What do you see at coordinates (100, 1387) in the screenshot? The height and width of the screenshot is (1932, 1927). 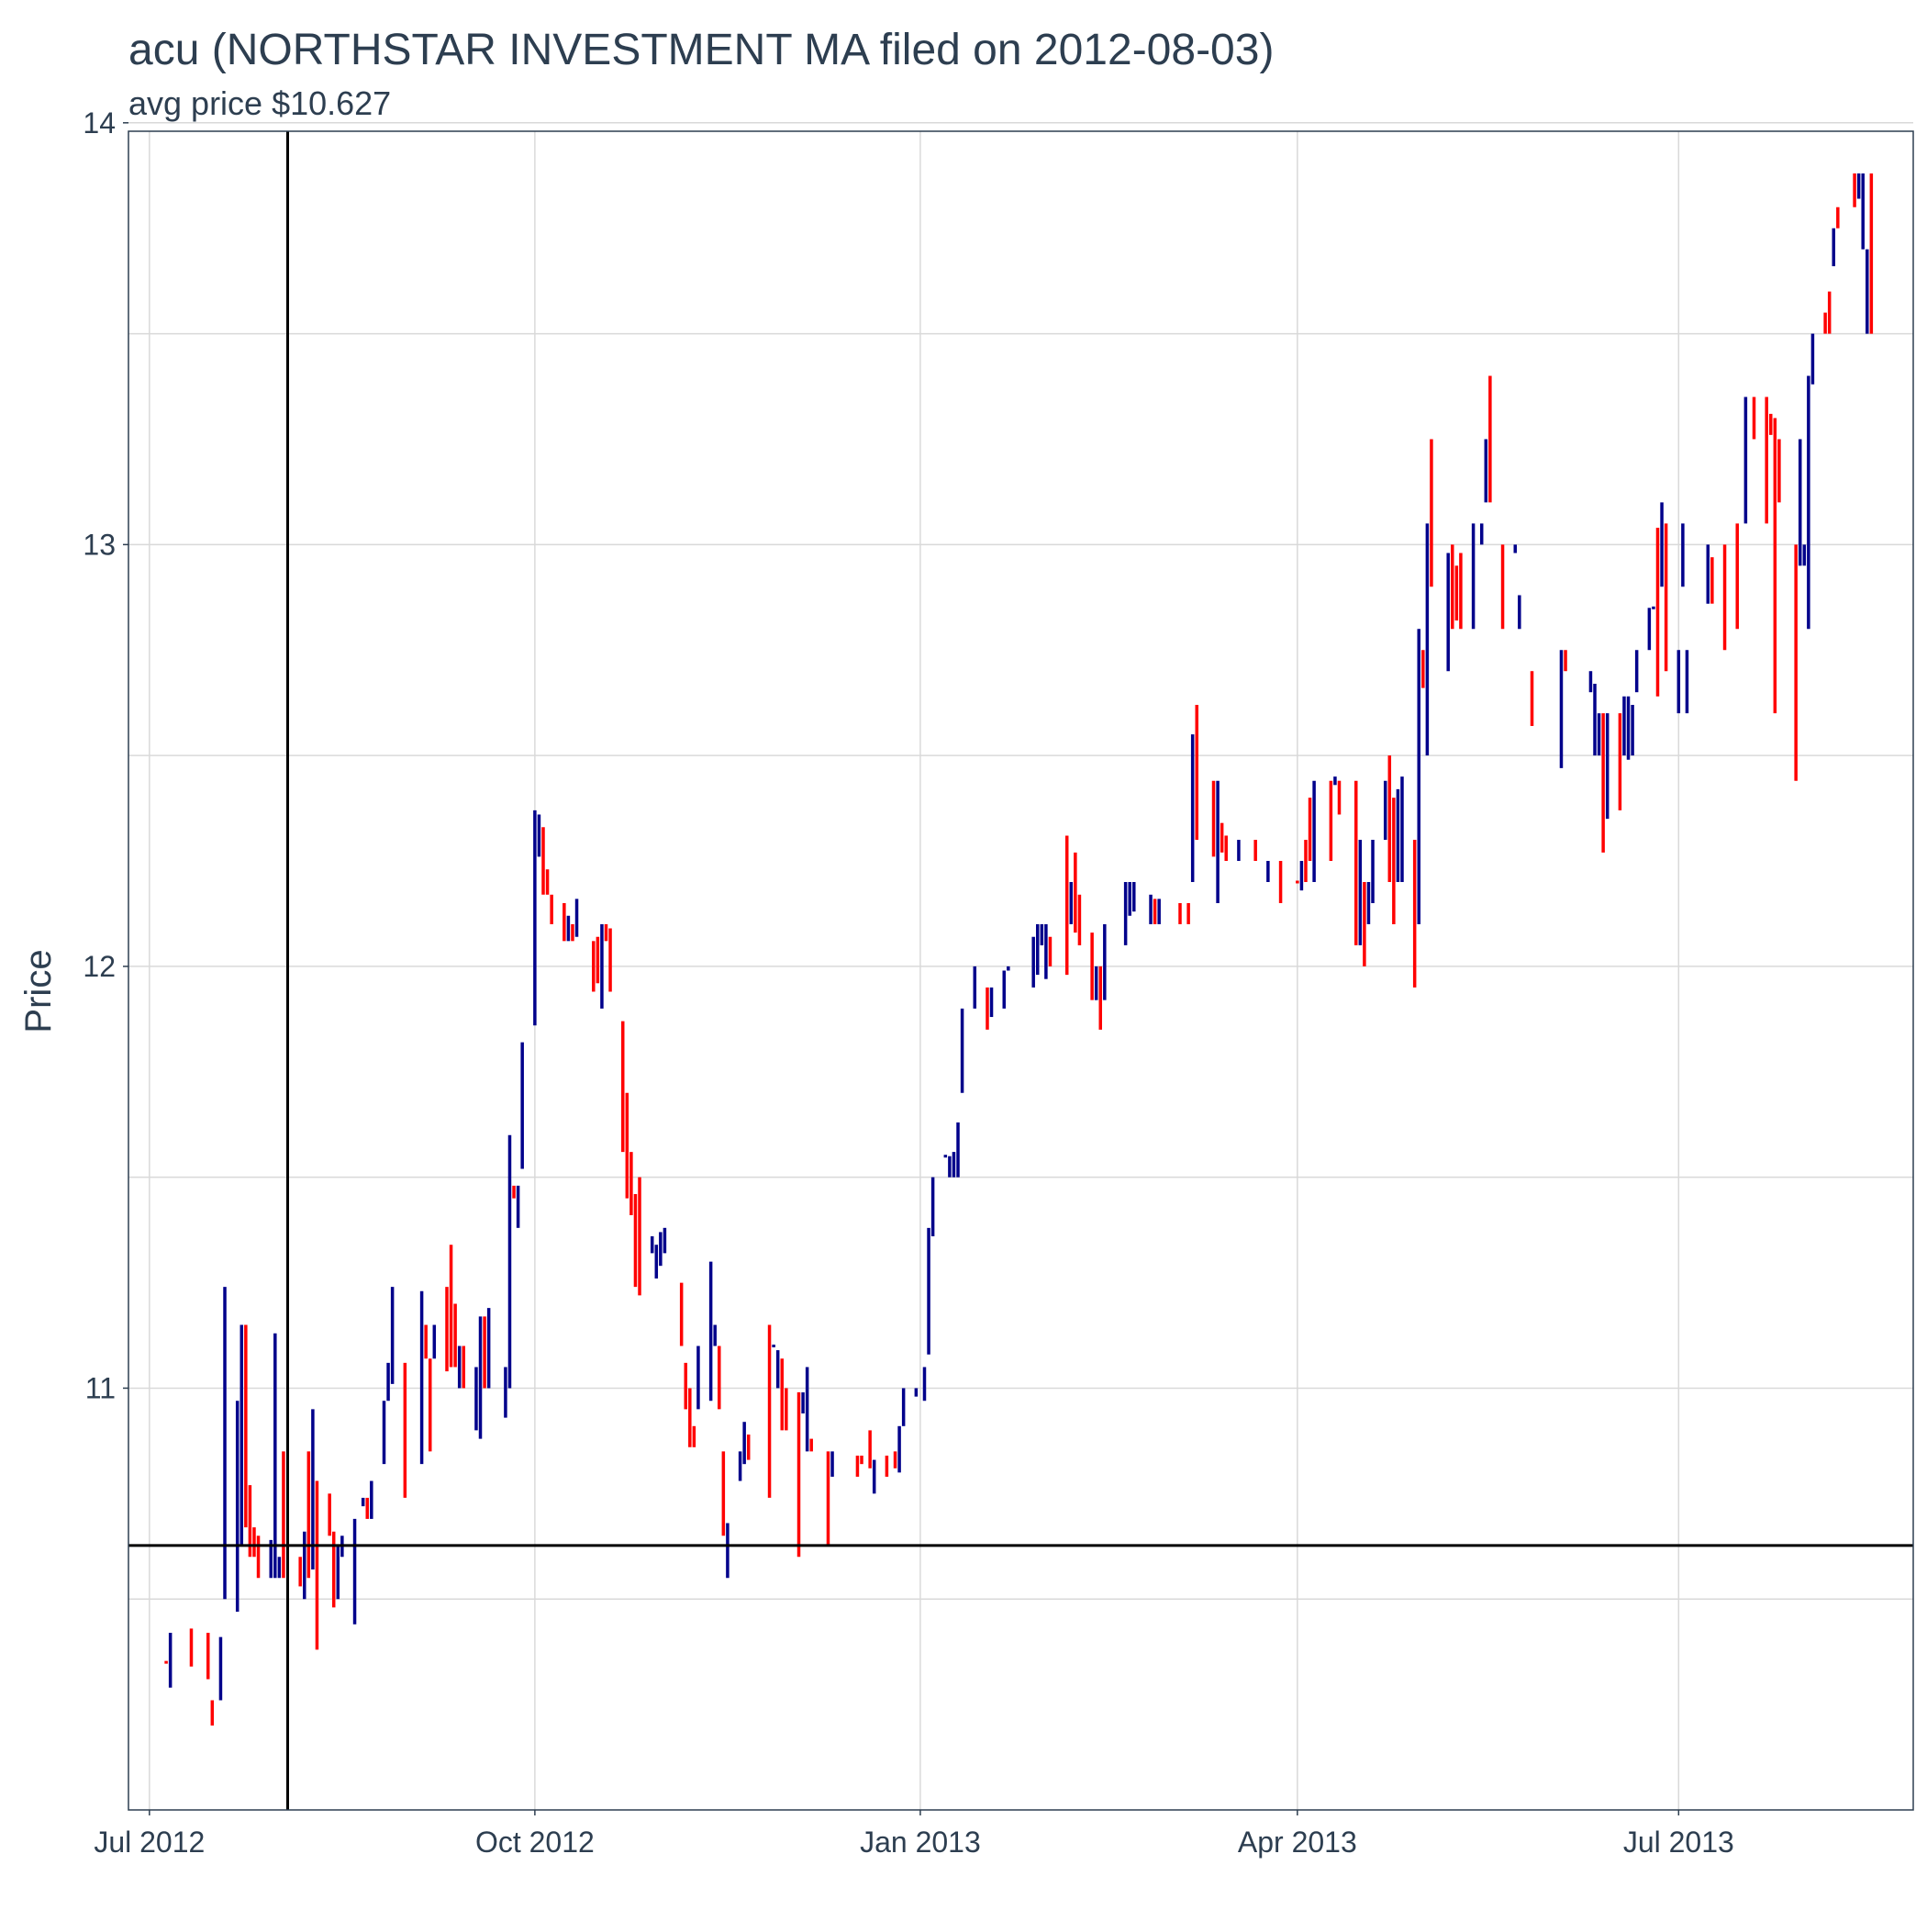 I see `y-tick-label: 11` at bounding box center [100, 1387].